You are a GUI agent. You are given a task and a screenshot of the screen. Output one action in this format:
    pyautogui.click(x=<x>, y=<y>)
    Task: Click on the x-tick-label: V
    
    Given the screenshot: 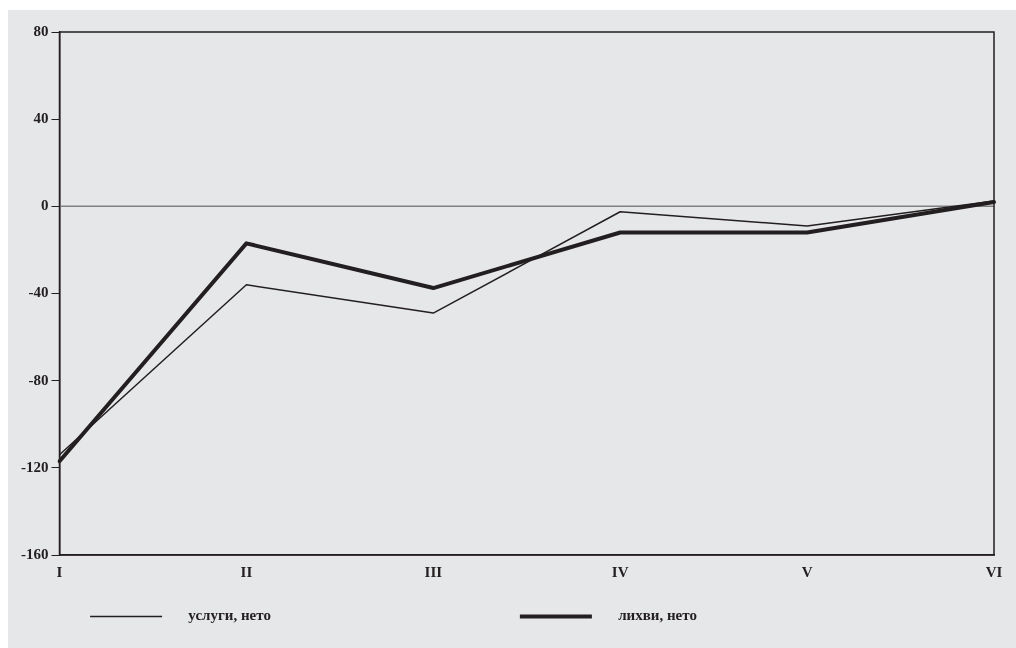 What is the action you would take?
    pyautogui.click(x=807, y=571)
    